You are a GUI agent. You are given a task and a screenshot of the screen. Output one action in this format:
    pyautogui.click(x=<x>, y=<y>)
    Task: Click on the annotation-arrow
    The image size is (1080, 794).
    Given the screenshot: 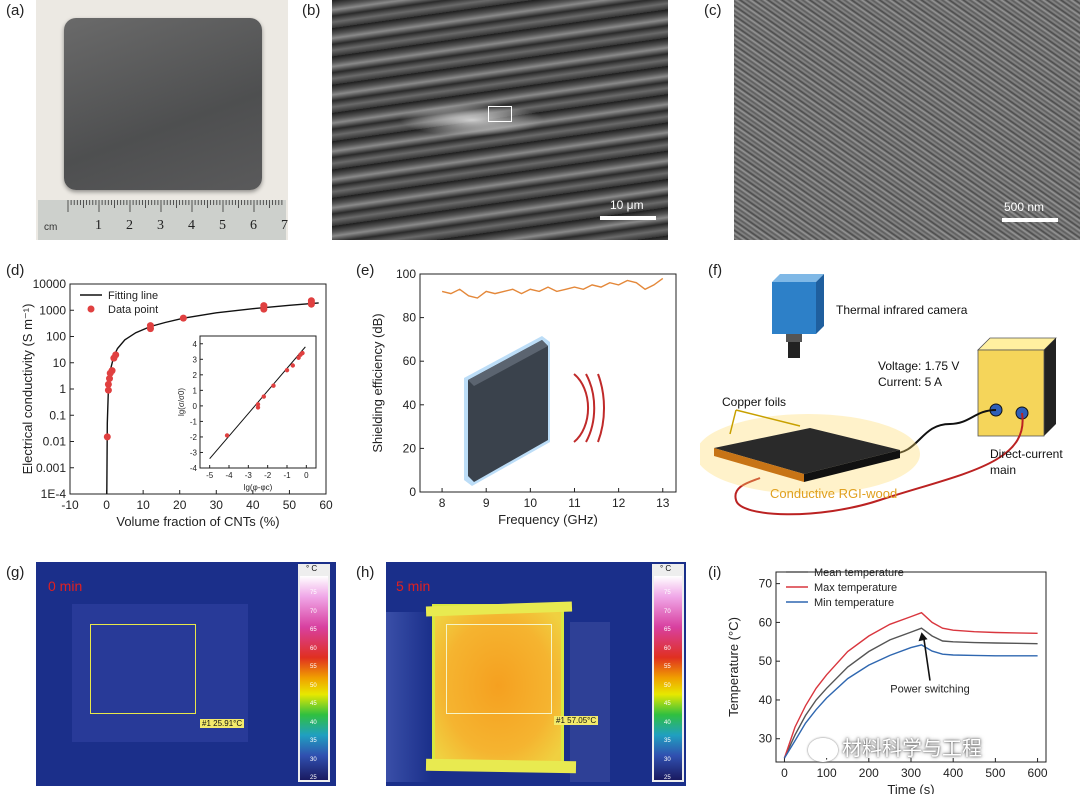 What is the action you would take?
    pyautogui.click(x=926, y=658)
    